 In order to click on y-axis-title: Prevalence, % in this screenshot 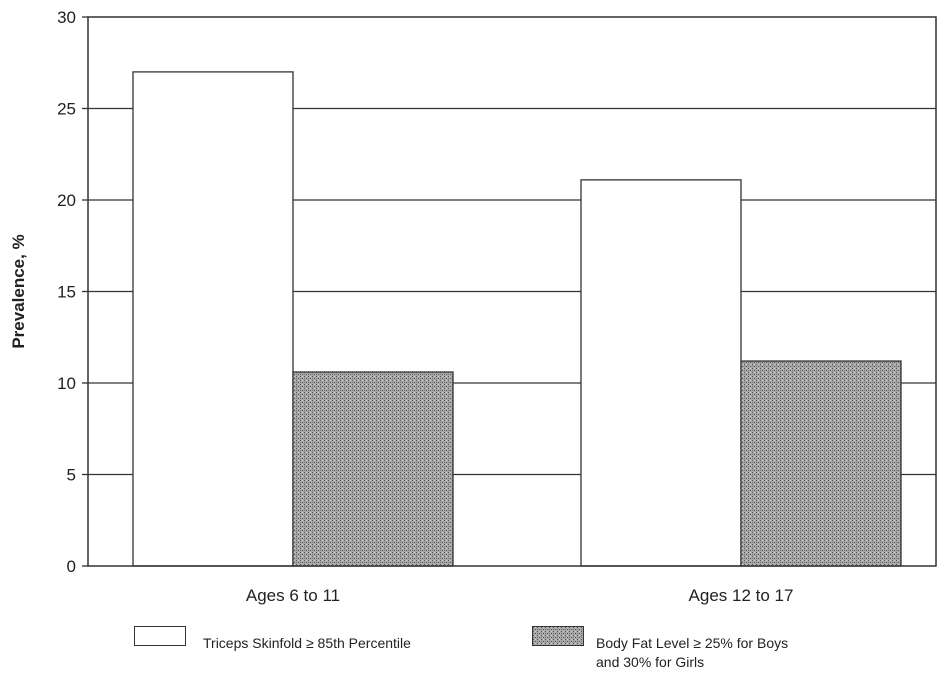, I will do `click(18, 291)`.